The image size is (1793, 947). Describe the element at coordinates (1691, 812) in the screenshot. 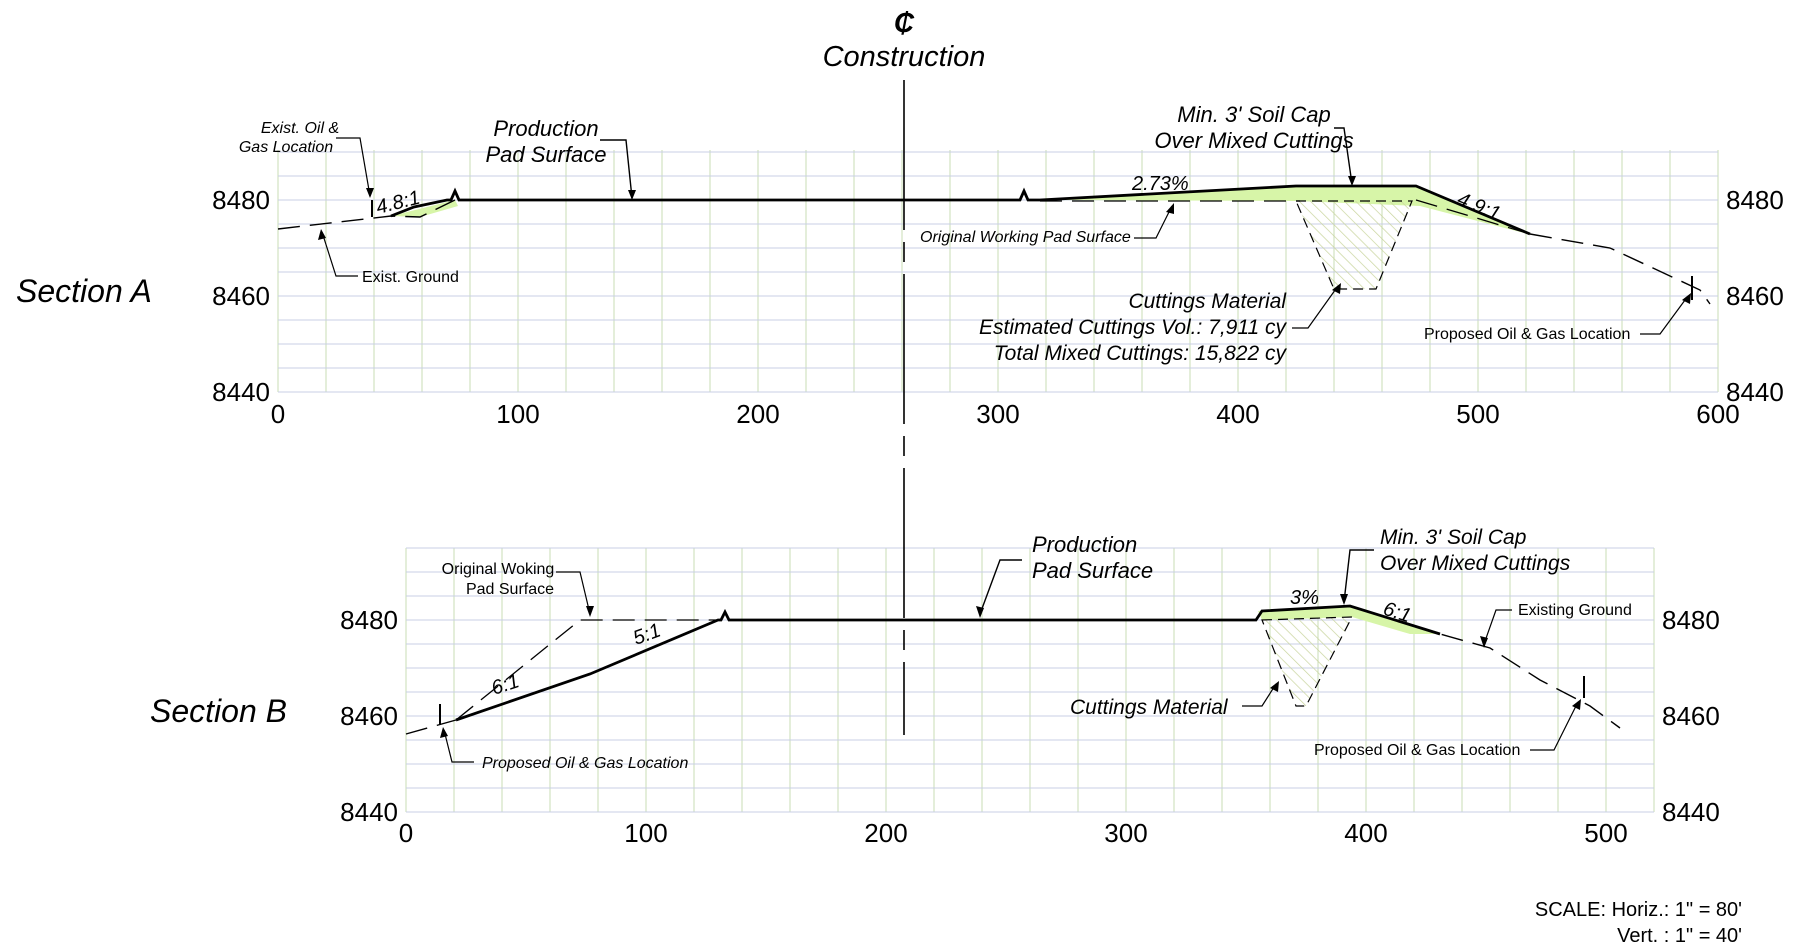

I see `section-b-y-tick-right: 8440` at that location.